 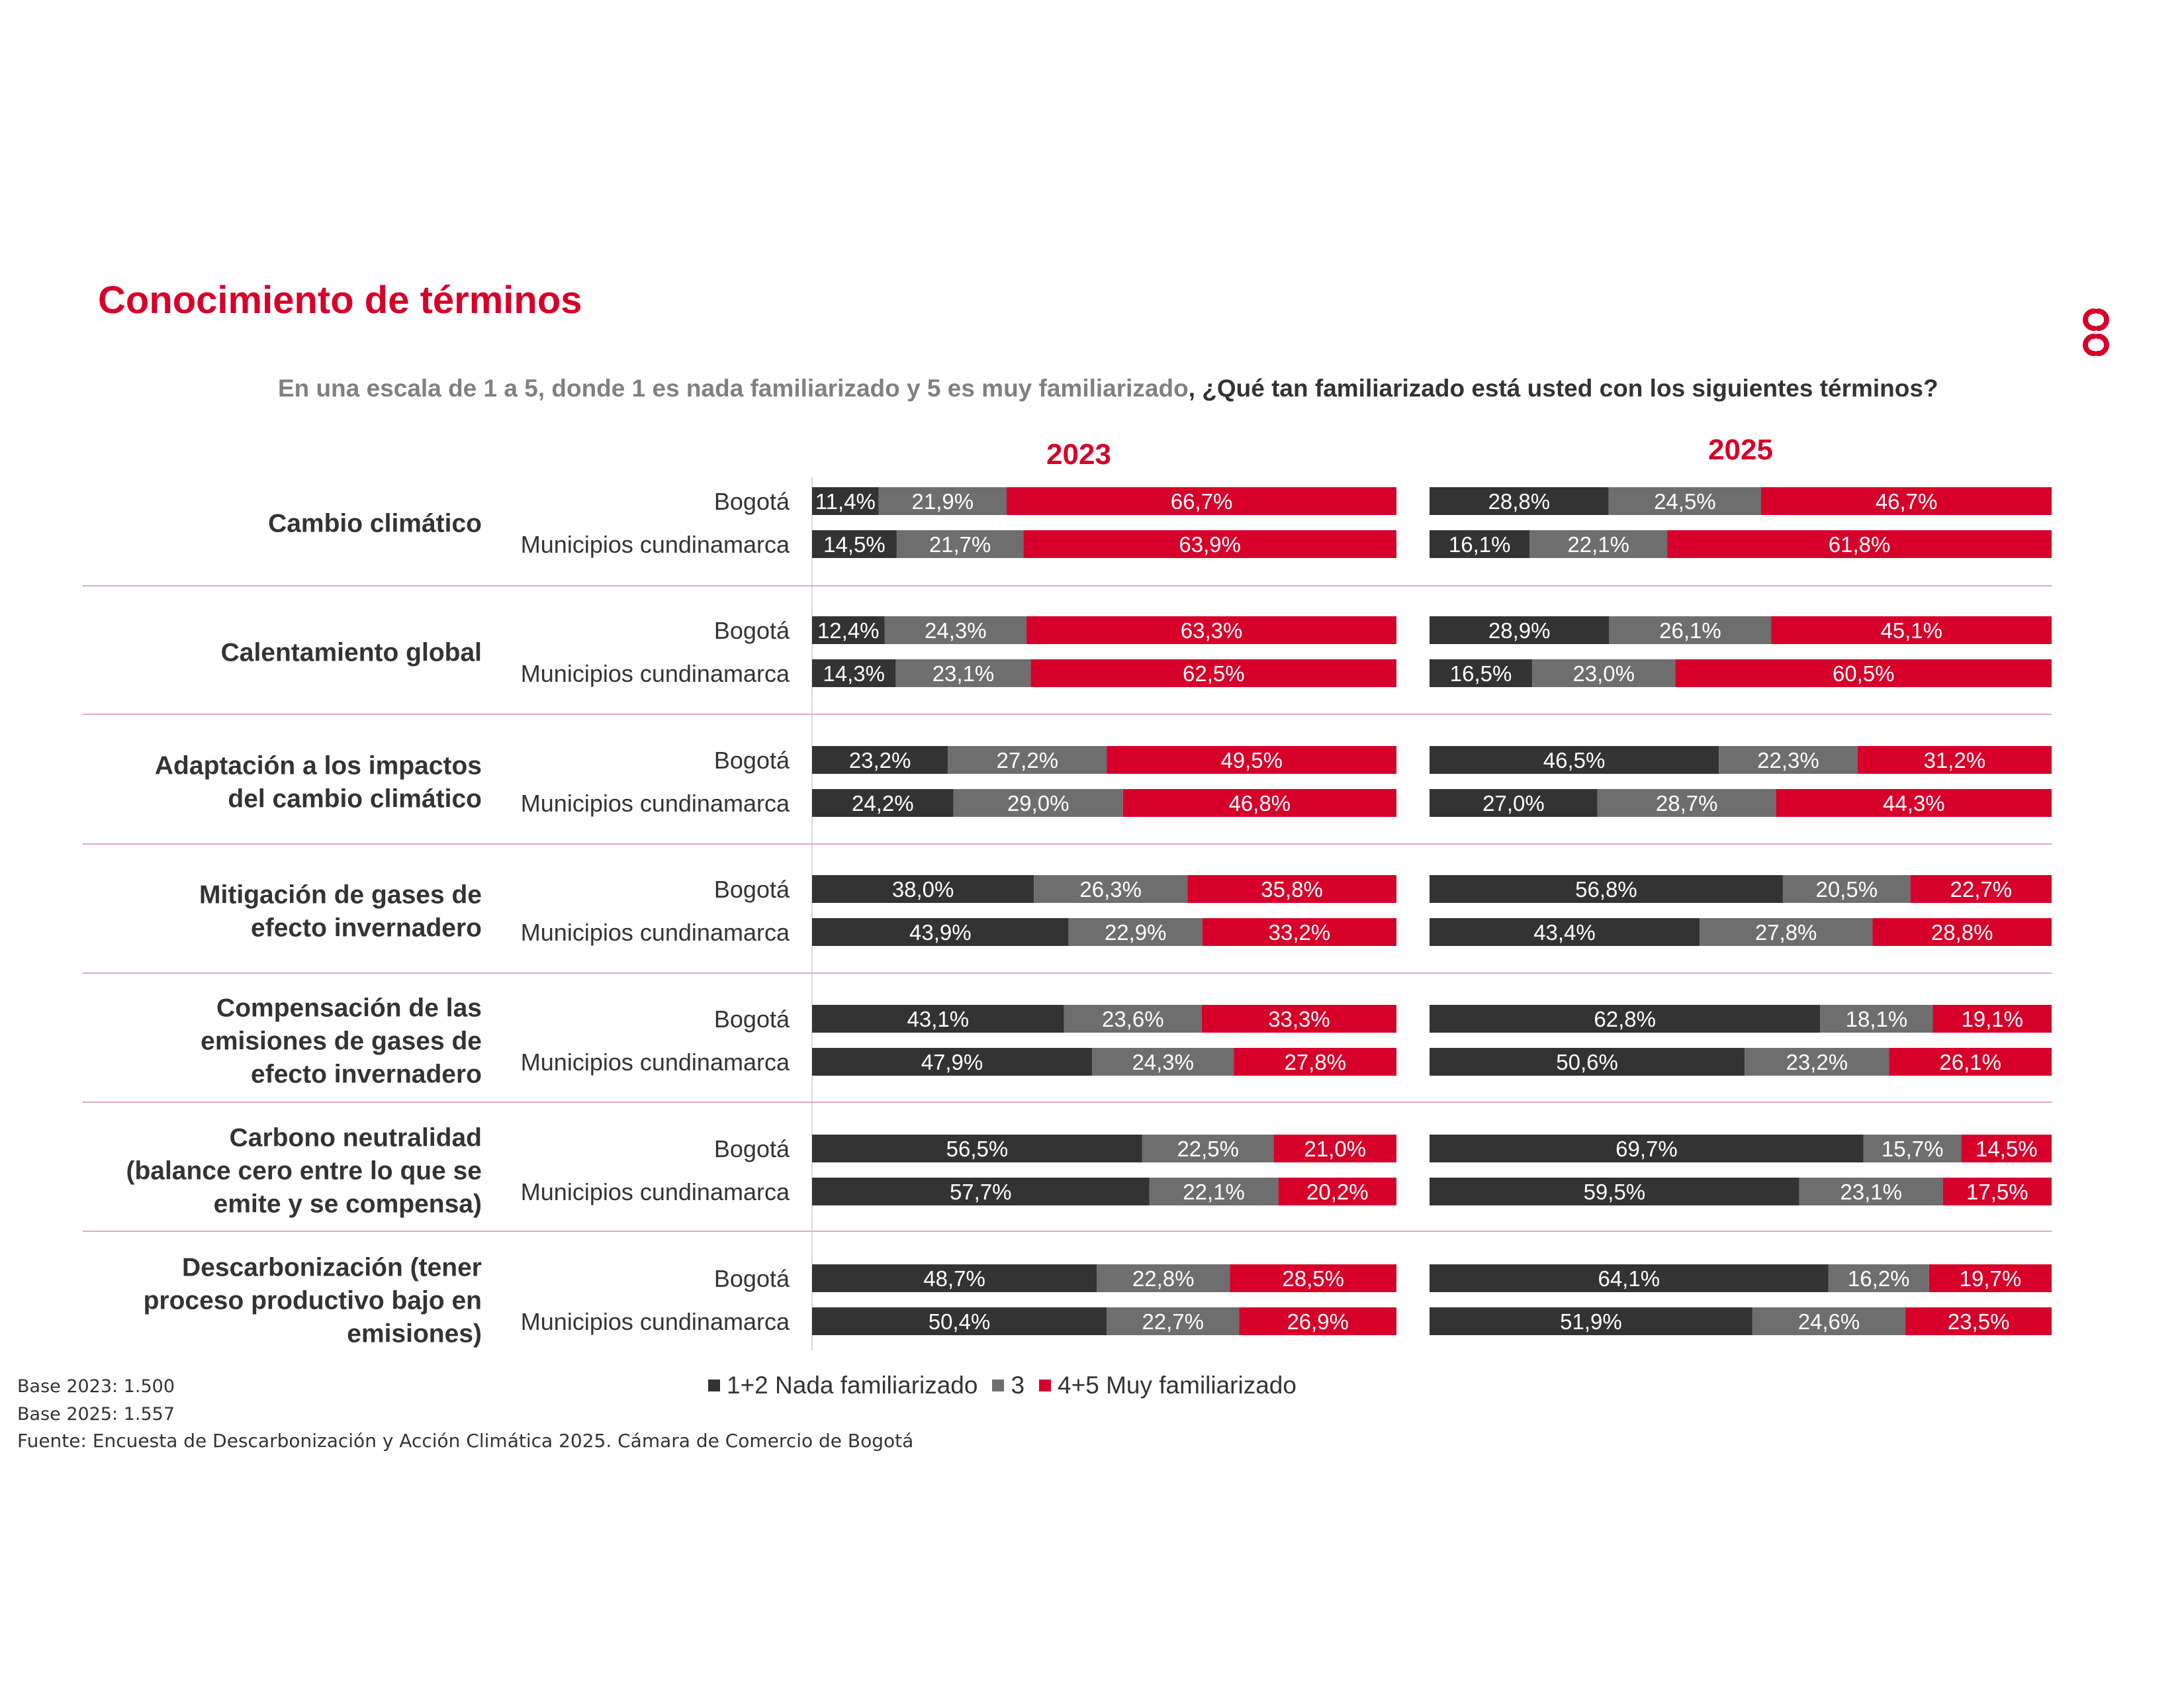 I want to click on data-label: 46,8%, so click(x=1260, y=803).